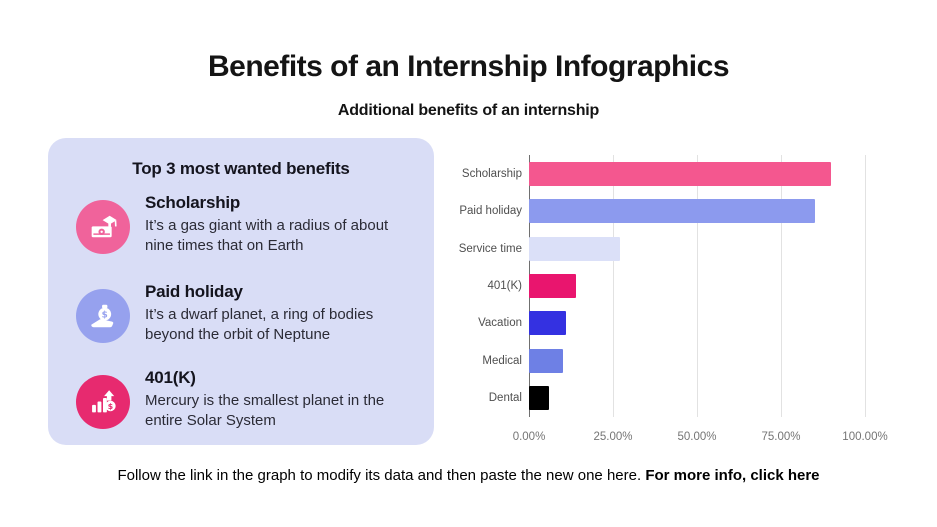 This screenshot has width=937, height=527. I want to click on bar-dental, so click(539, 398).